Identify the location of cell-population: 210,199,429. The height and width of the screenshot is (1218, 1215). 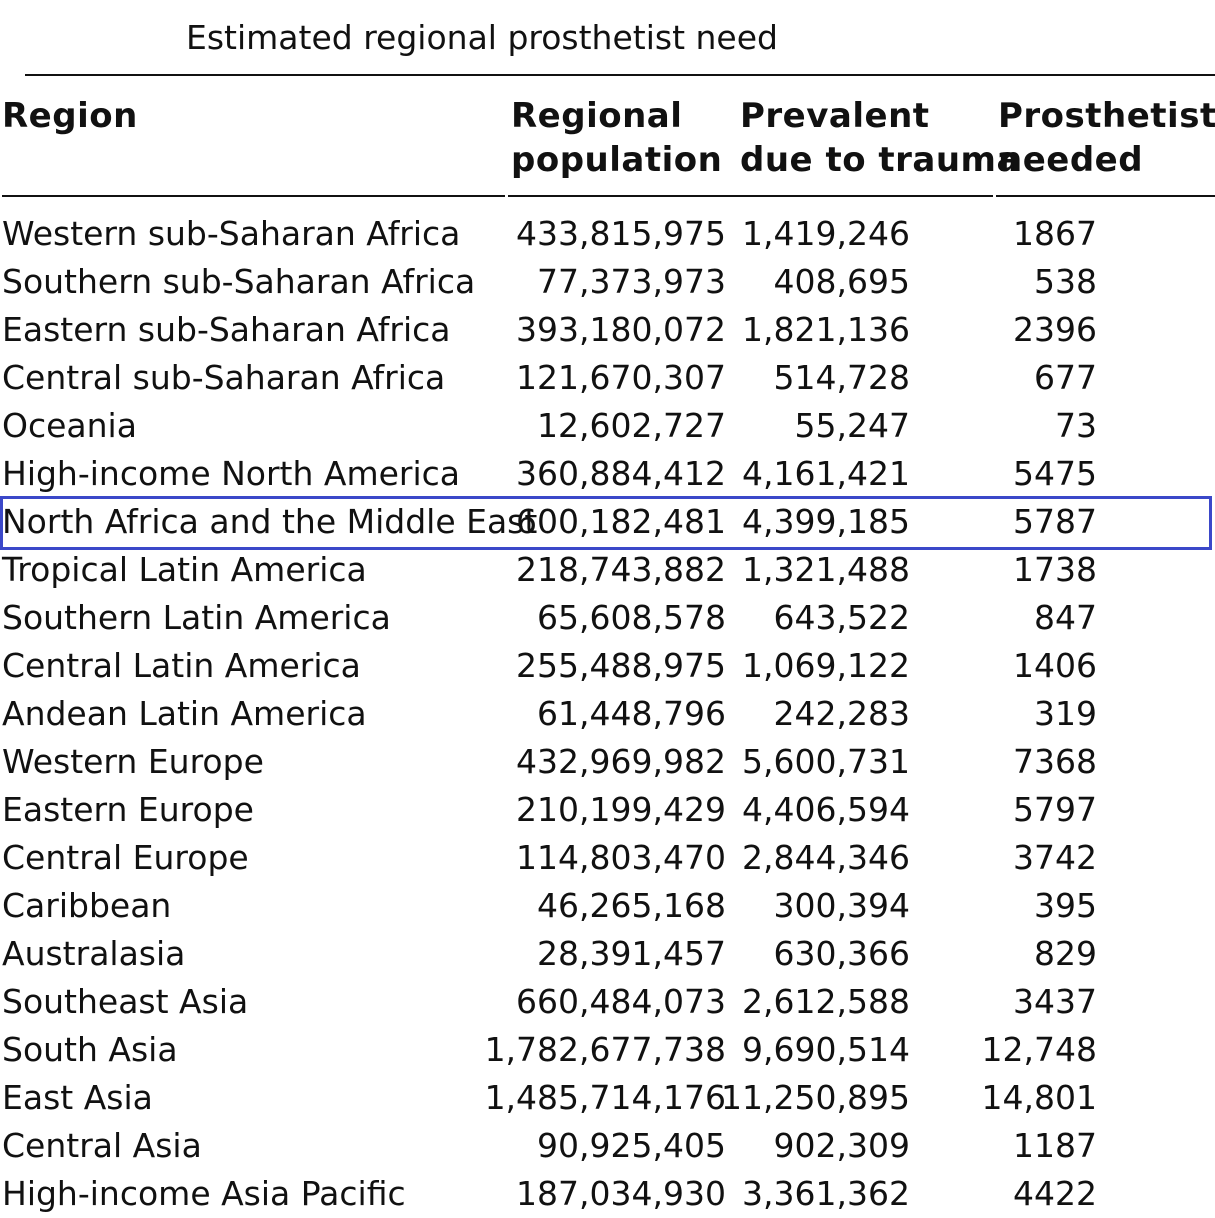
(621, 809).